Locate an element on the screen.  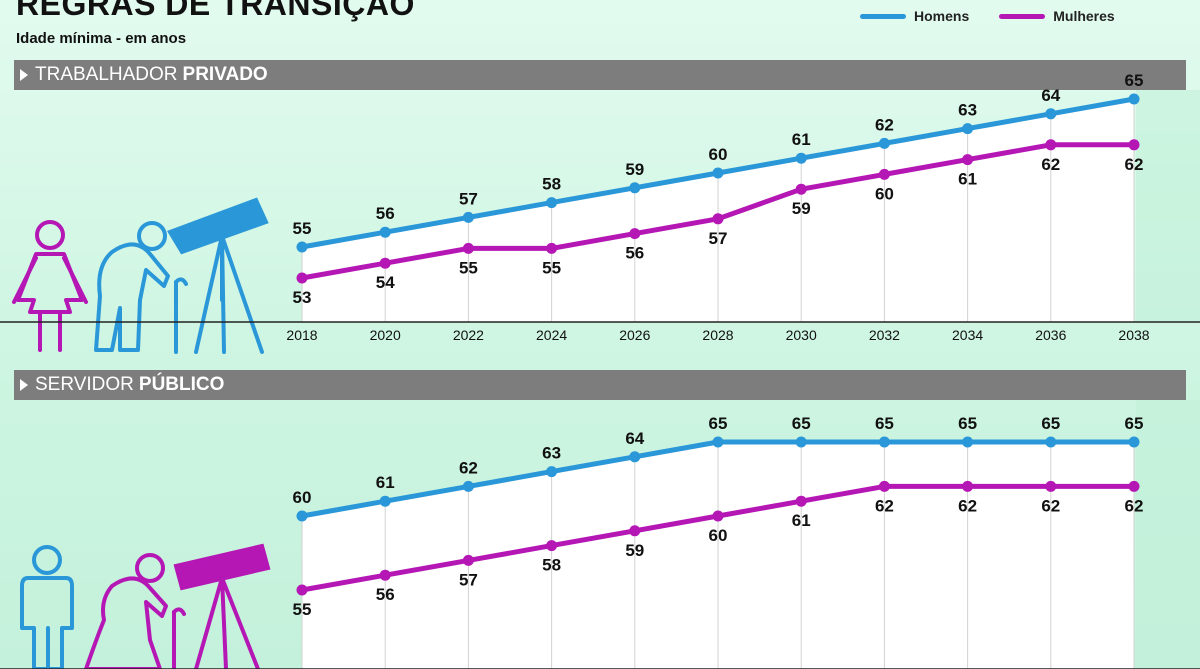
legend-label-women: Mulheres is located at coordinates (1084, 16).